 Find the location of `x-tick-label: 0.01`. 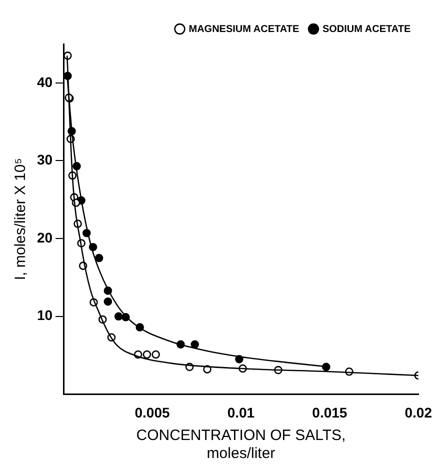

x-tick-label: 0.01 is located at coordinates (241, 412).